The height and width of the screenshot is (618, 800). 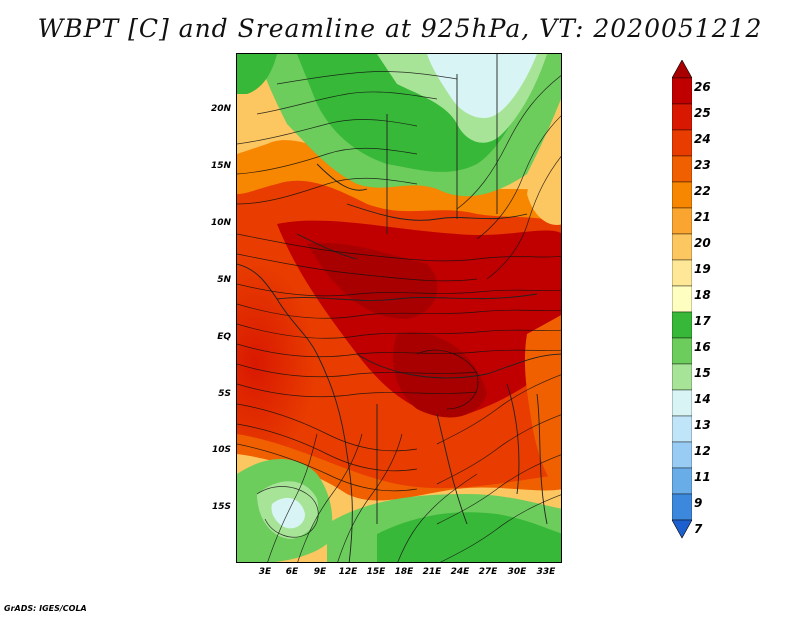 What do you see at coordinates (224, 394) in the screenshot?
I see `lat-label: 5S` at bounding box center [224, 394].